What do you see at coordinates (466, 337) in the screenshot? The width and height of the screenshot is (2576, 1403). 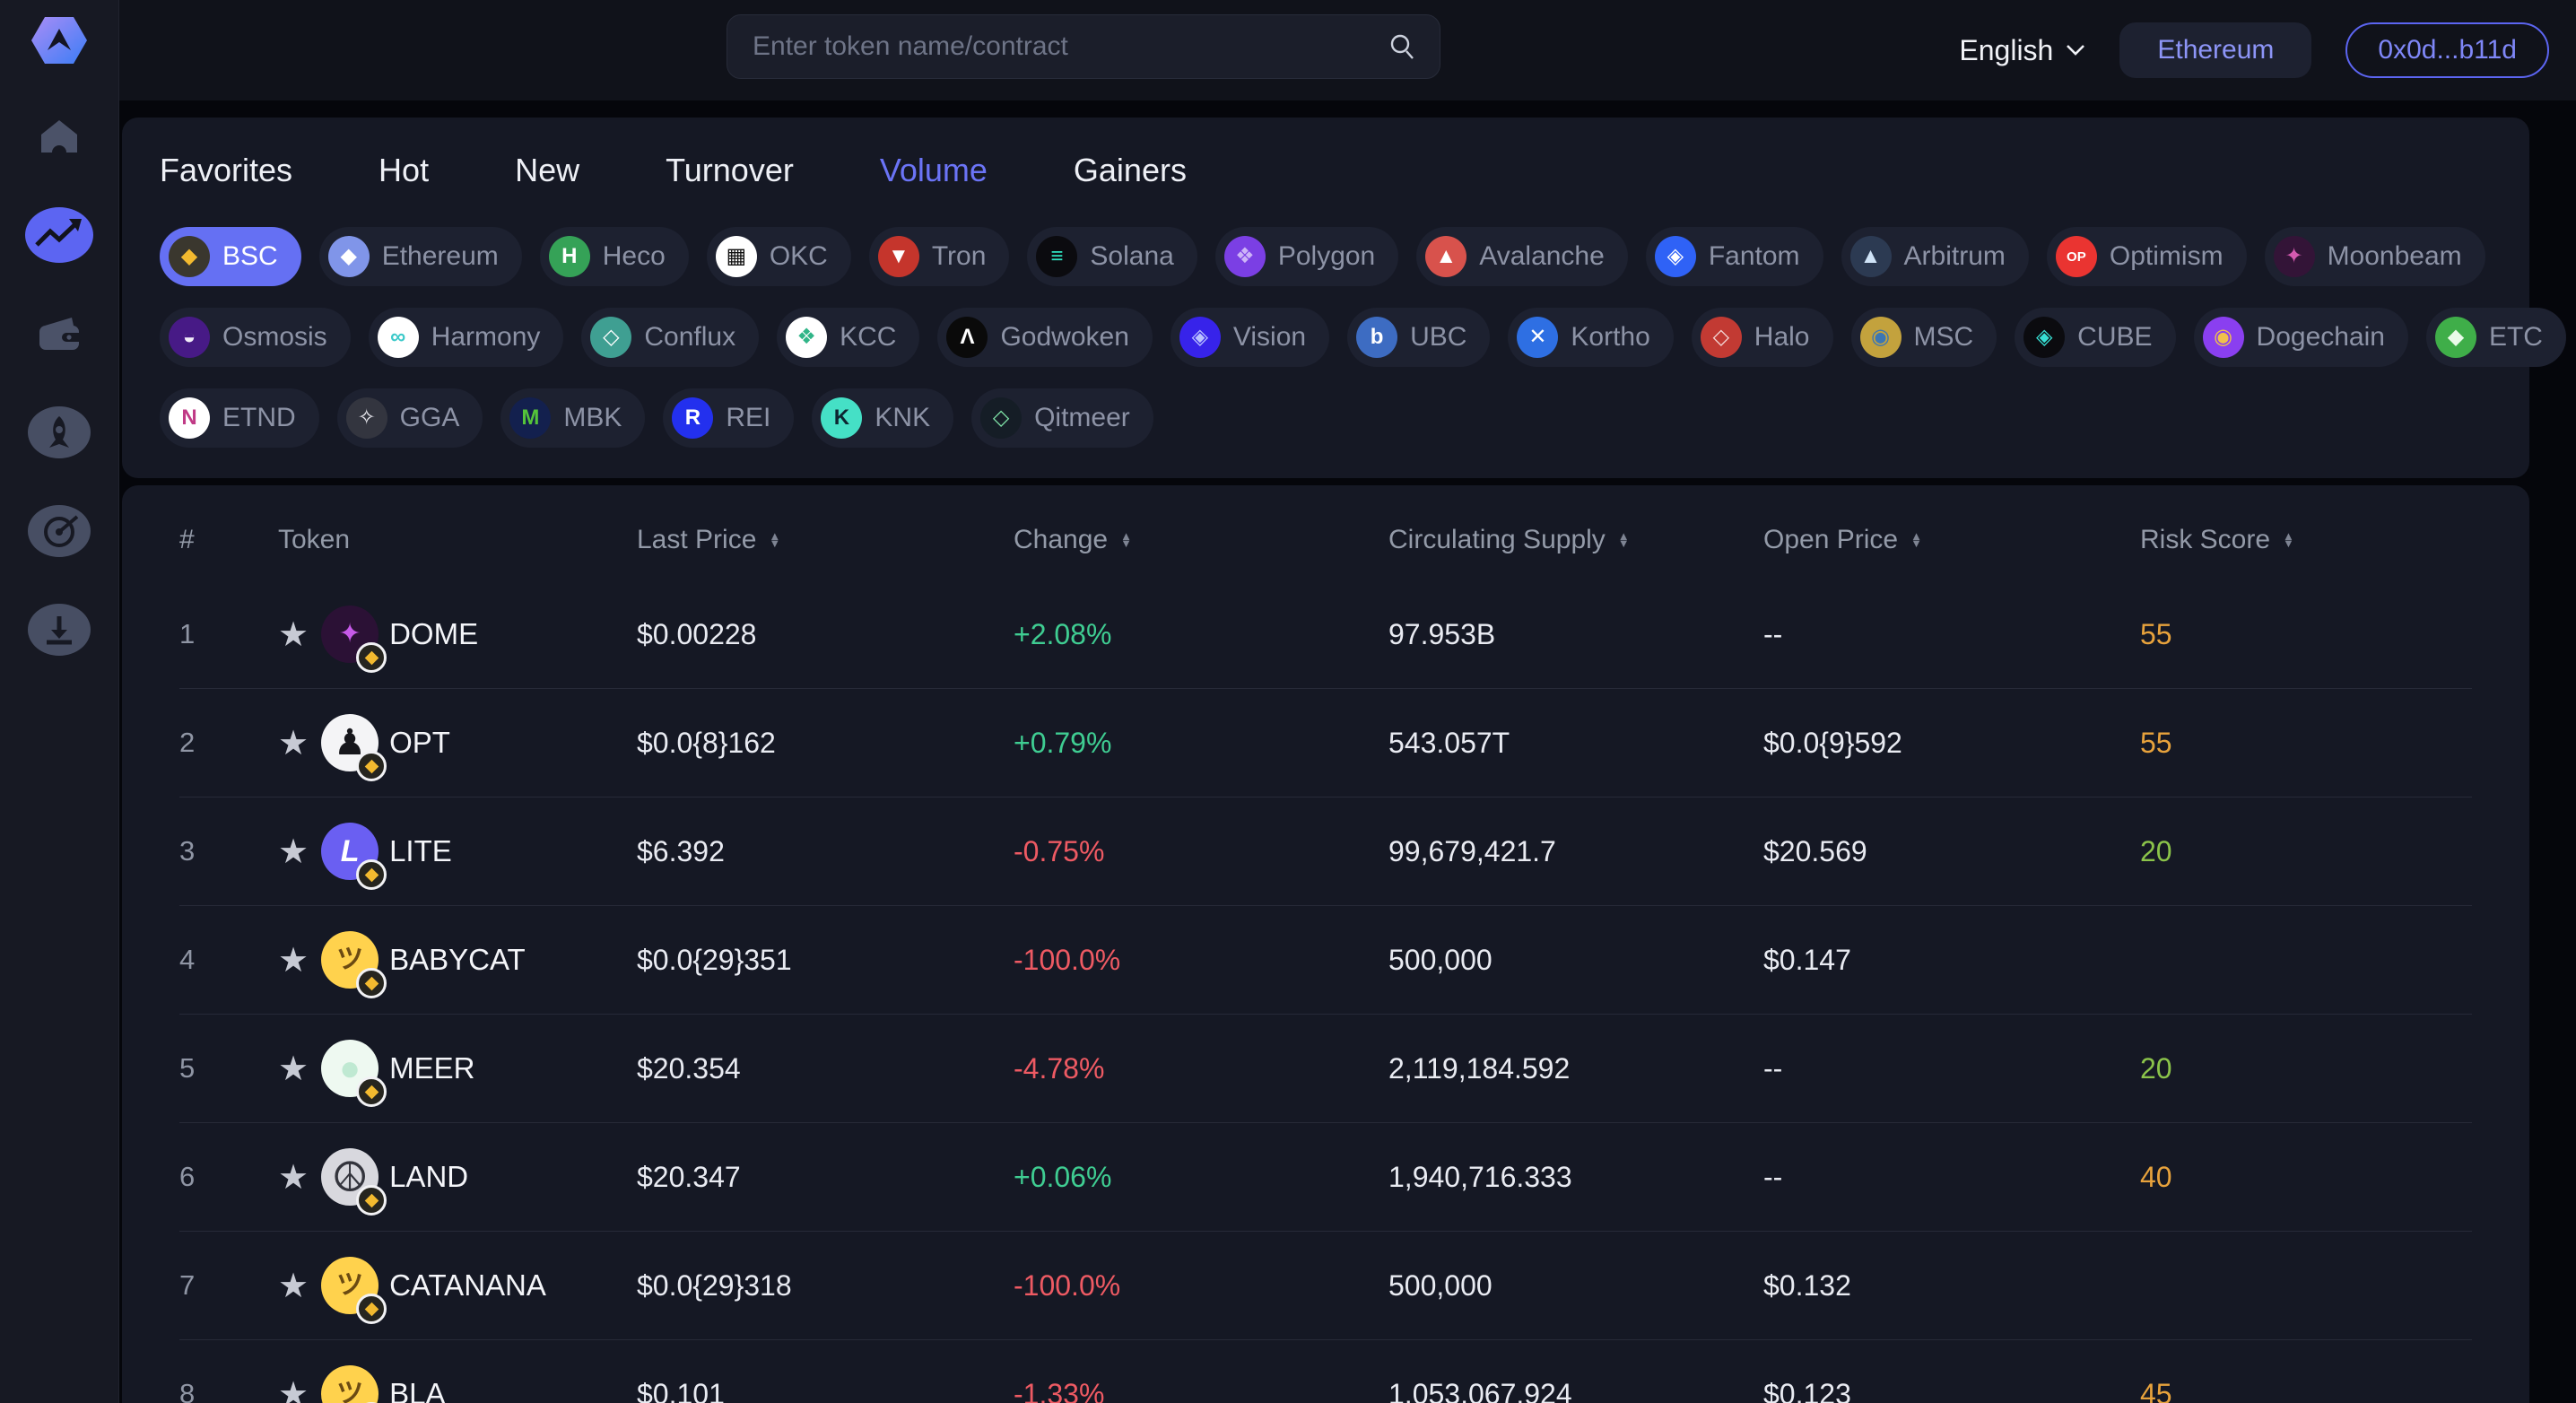 I see `chain-chip-harmony: ∞ Harmony` at bounding box center [466, 337].